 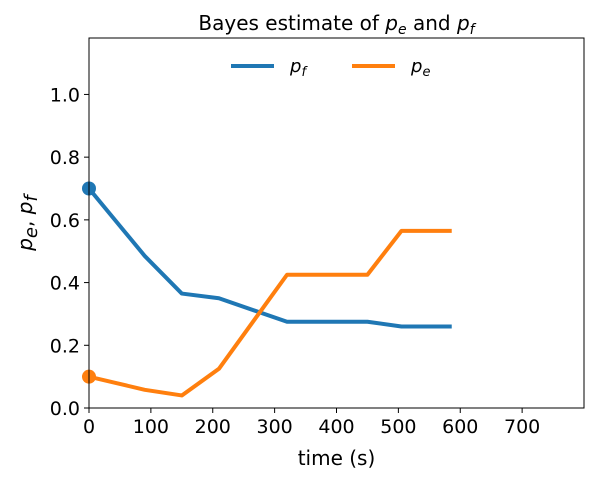 What do you see at coordinates (31, 197) in the screenshot?
I see `ylabel-var2-sub: f` at bounding box center [31, 197].